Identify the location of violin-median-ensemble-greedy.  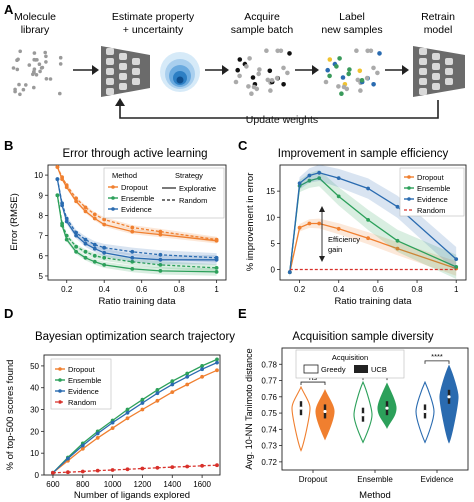
(363, 415).